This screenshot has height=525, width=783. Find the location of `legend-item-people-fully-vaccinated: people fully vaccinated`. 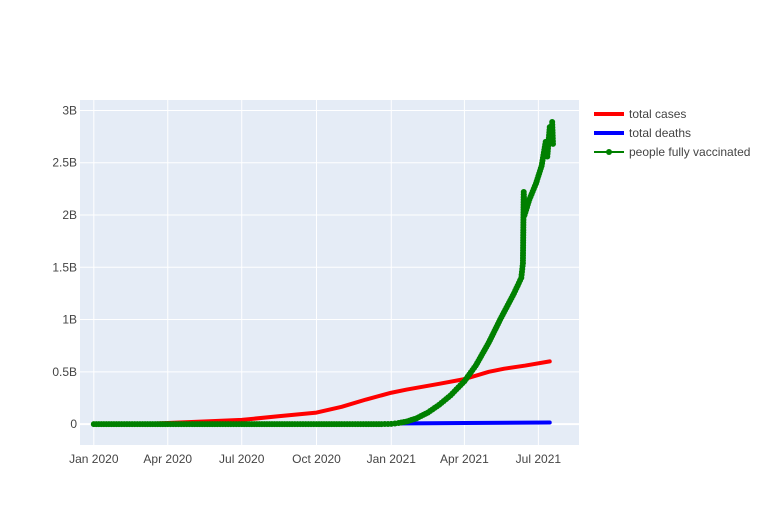

legend-item-people-fully-vaccinated: people fully vaccinated is located at coordinates (672, 152).